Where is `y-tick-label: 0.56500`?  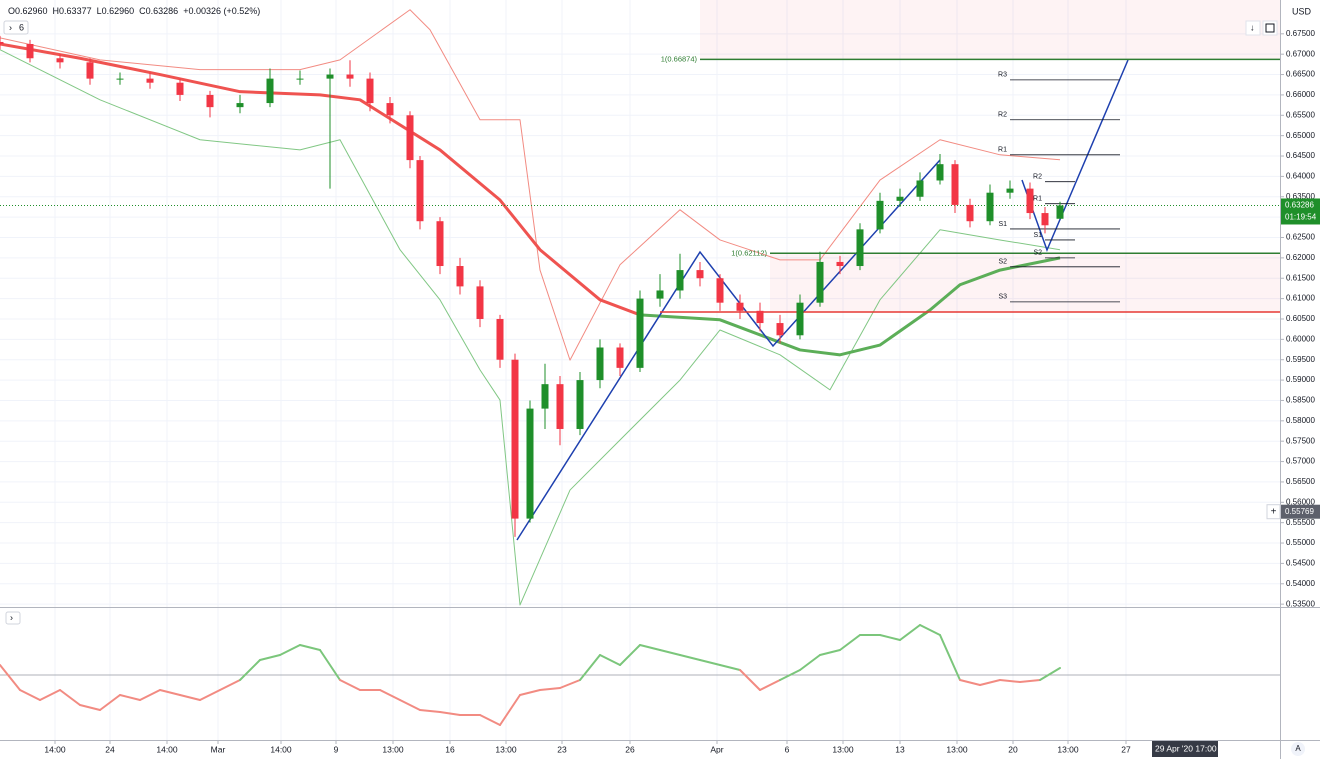 y-tick-label: 0.56500 is located at coordinates (1300, 481).